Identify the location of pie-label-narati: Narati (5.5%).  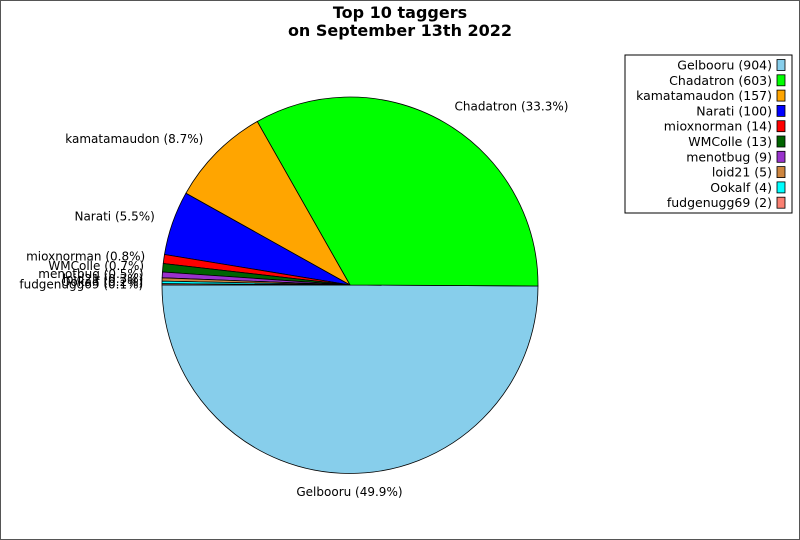
(114, 217).